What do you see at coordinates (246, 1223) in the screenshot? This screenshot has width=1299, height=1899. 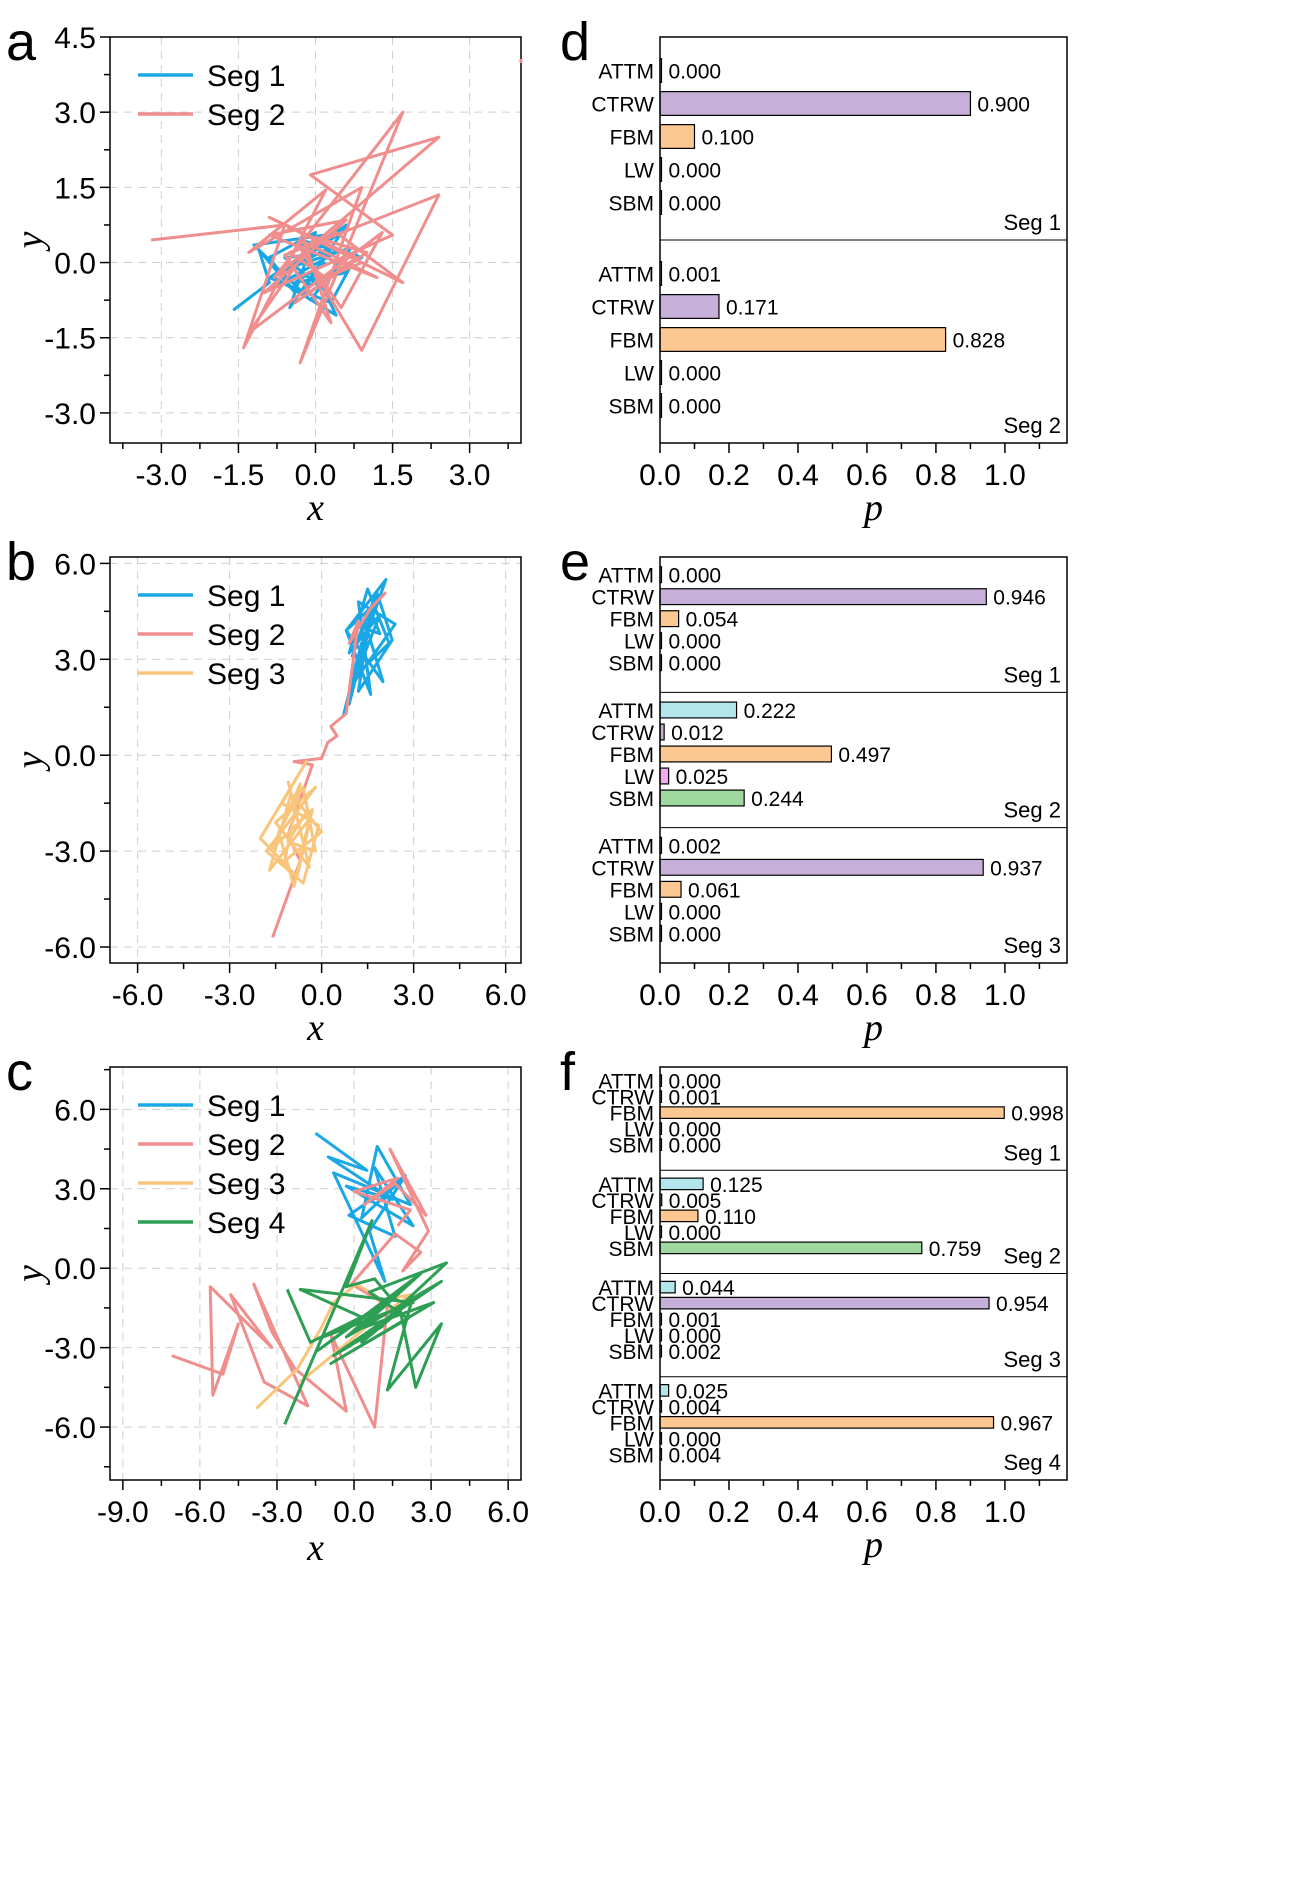 I see `legend-label-4: Seg 4` at bounding box center [246, 1223].